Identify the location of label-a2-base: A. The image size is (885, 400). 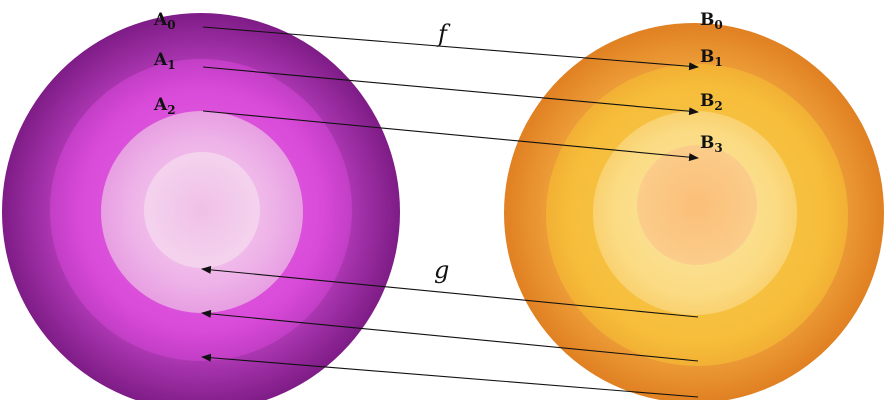
(160, 105).